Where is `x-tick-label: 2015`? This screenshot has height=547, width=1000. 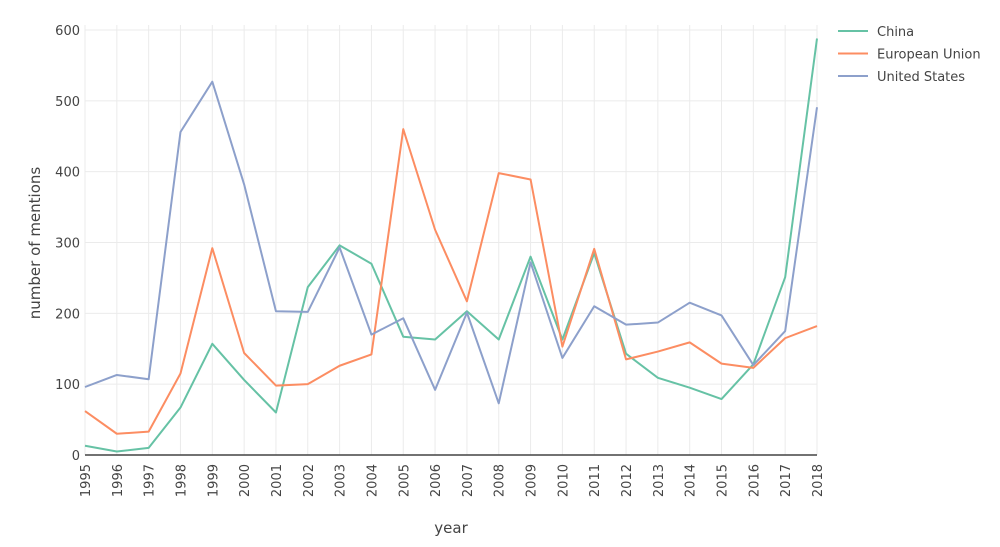
x-tick-label: 2015 is located at coordinates (723, 480).